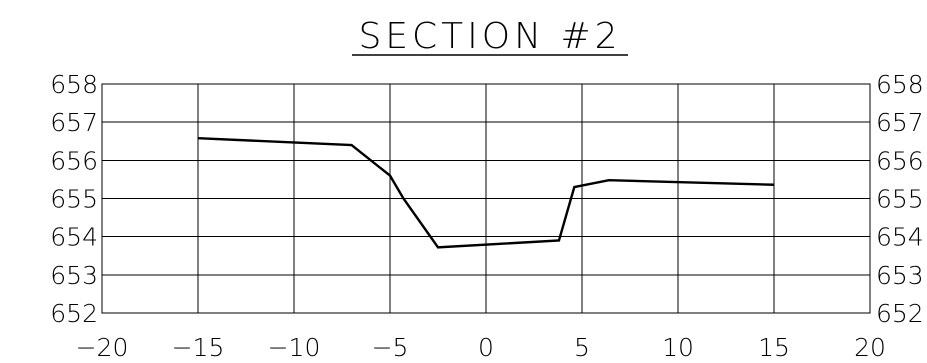  Describe the element at coordinates (582, 347) in the screenshot. I see `x-tick-label: 5` at that location.